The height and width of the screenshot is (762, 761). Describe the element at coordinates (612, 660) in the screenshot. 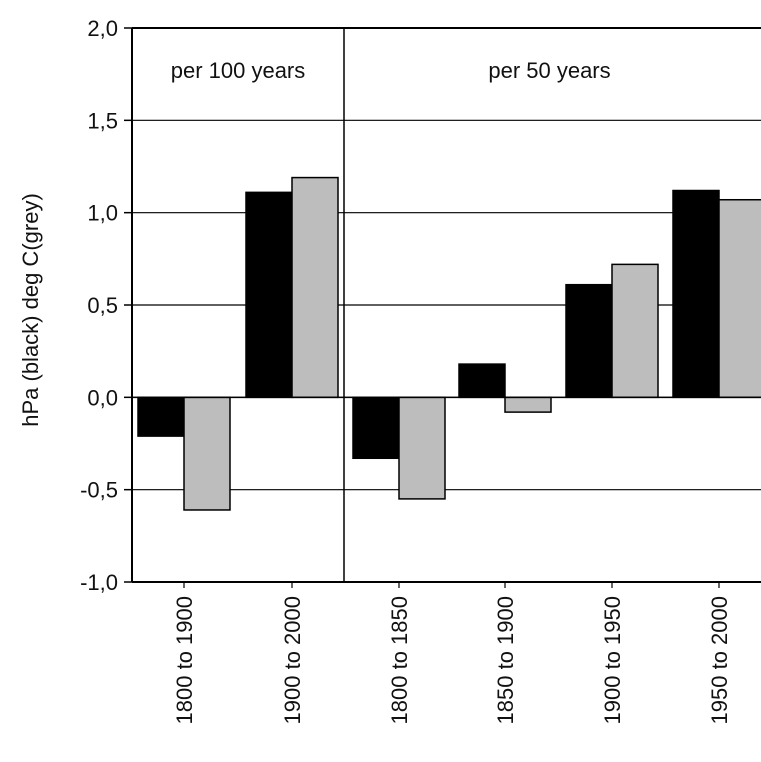

I see `x-category-label: 1900 to 1950` at that location.